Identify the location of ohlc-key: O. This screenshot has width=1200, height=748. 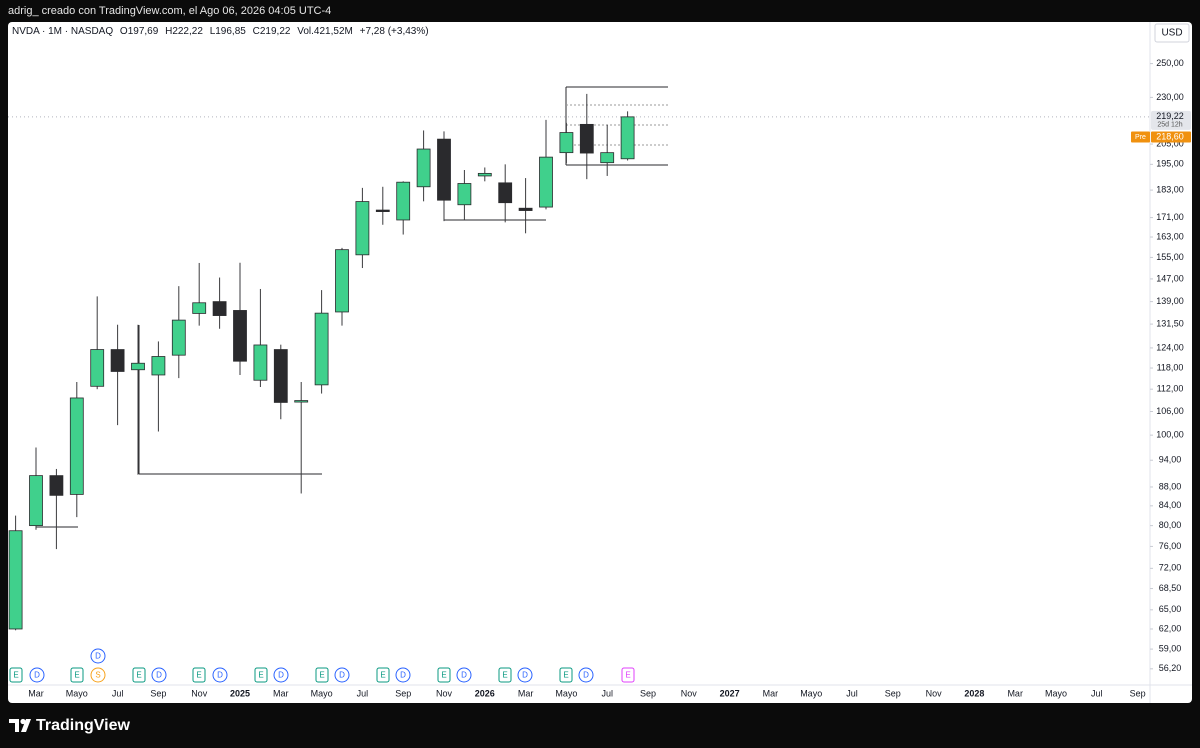
(124, 31).